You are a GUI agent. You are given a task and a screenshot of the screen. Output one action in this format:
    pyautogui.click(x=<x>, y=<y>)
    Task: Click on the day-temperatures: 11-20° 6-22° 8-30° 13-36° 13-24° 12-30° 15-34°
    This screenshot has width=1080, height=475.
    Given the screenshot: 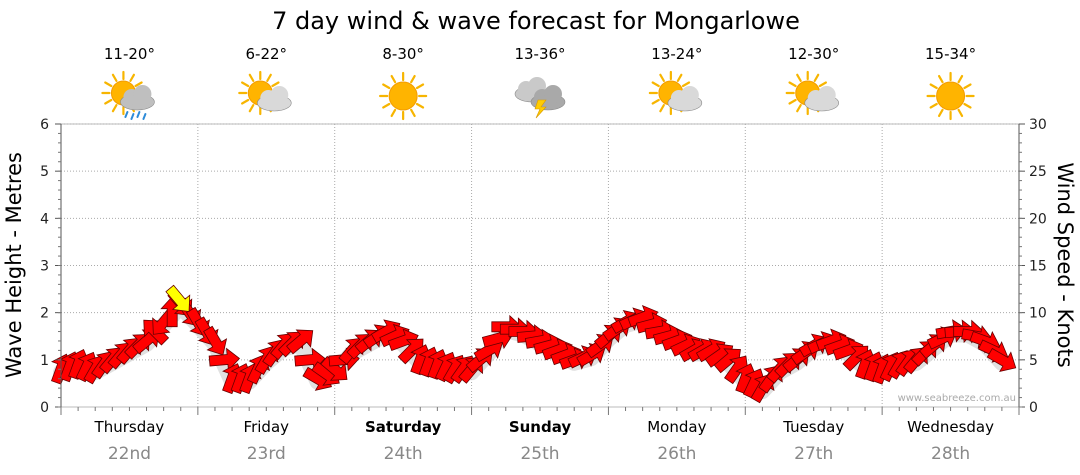 What is the action you would take?
    pyautogui.click(x=540, y=54)
    